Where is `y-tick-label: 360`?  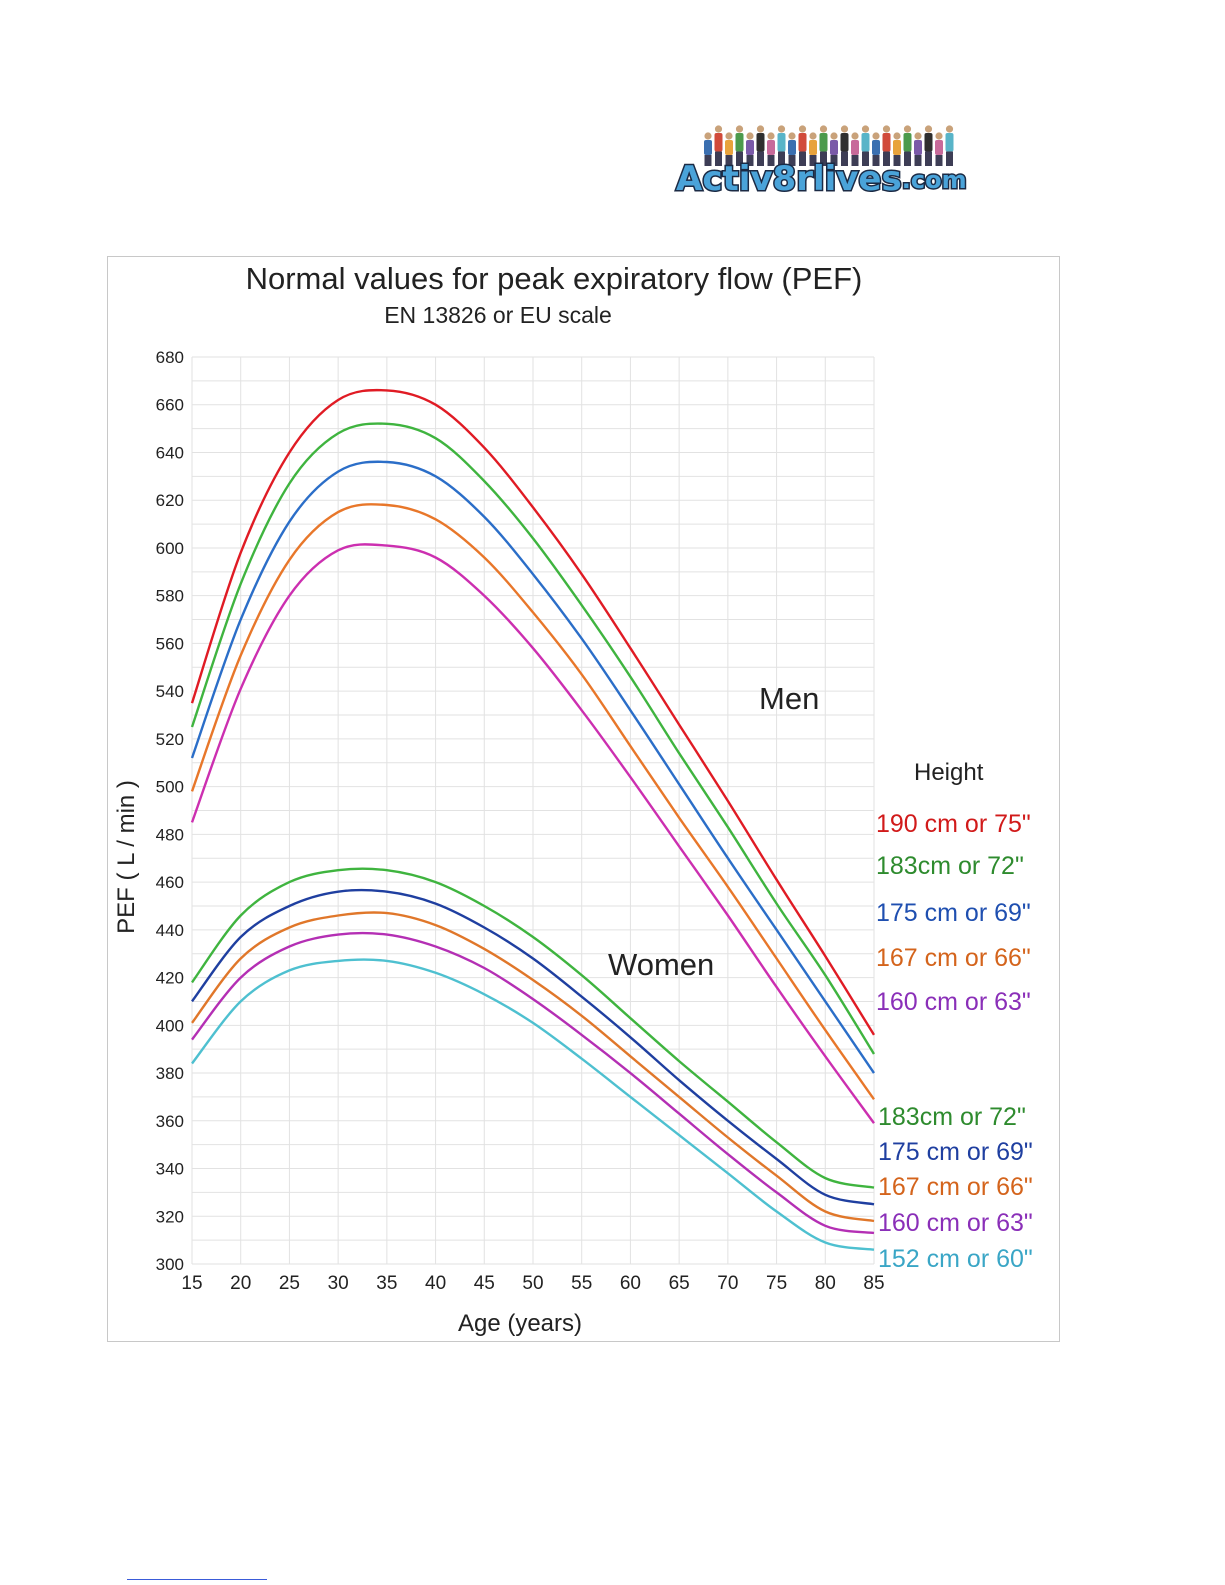
y-tick-label: 360 is located at coordinates (170, 1121).